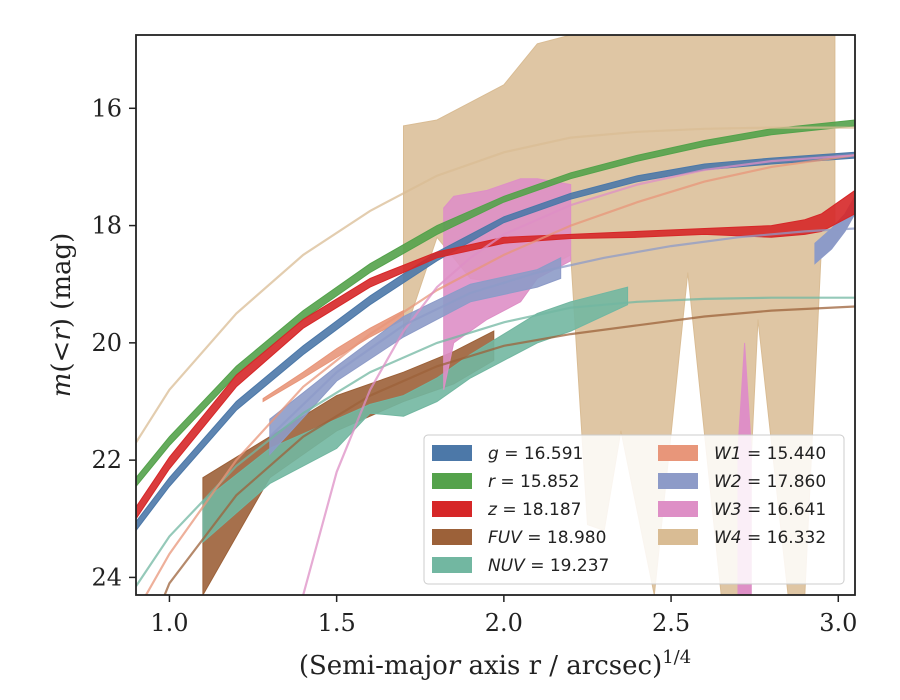  Describe the element at coordinates (62, 315) in the screenshot. I see `y-axis-title: m(<r) (mag)` at that location.